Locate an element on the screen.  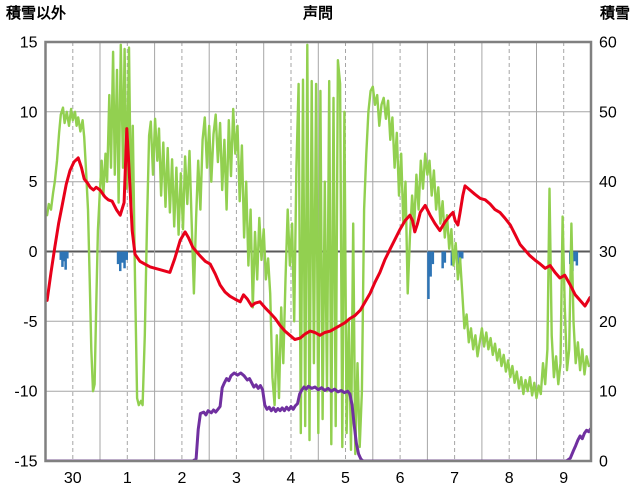
x-tick-label: 5 is located at coordinates (345, 478).